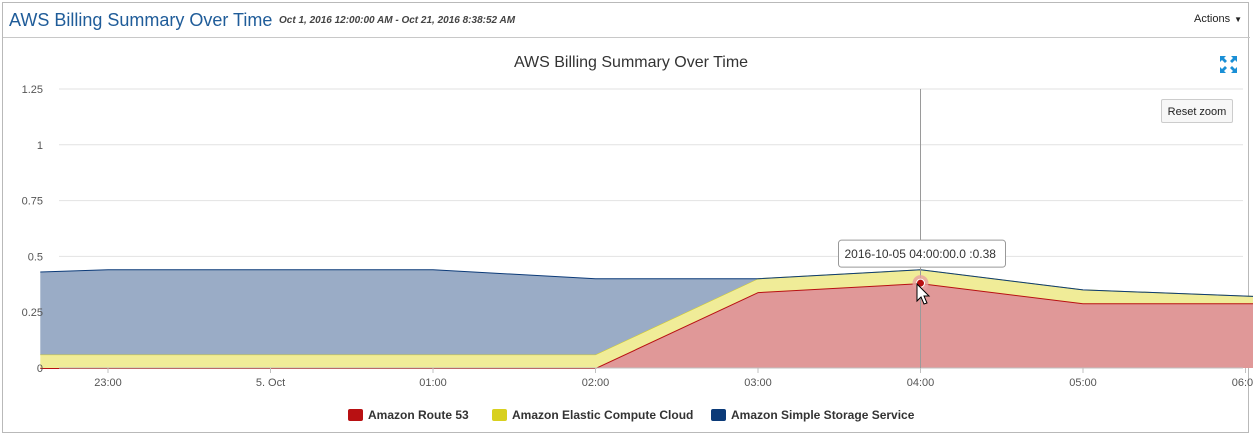 The width and height of the screenshot is (1253, 437). I want to click on reset-zoom-button: Reset zoom, so click(1197, 111).